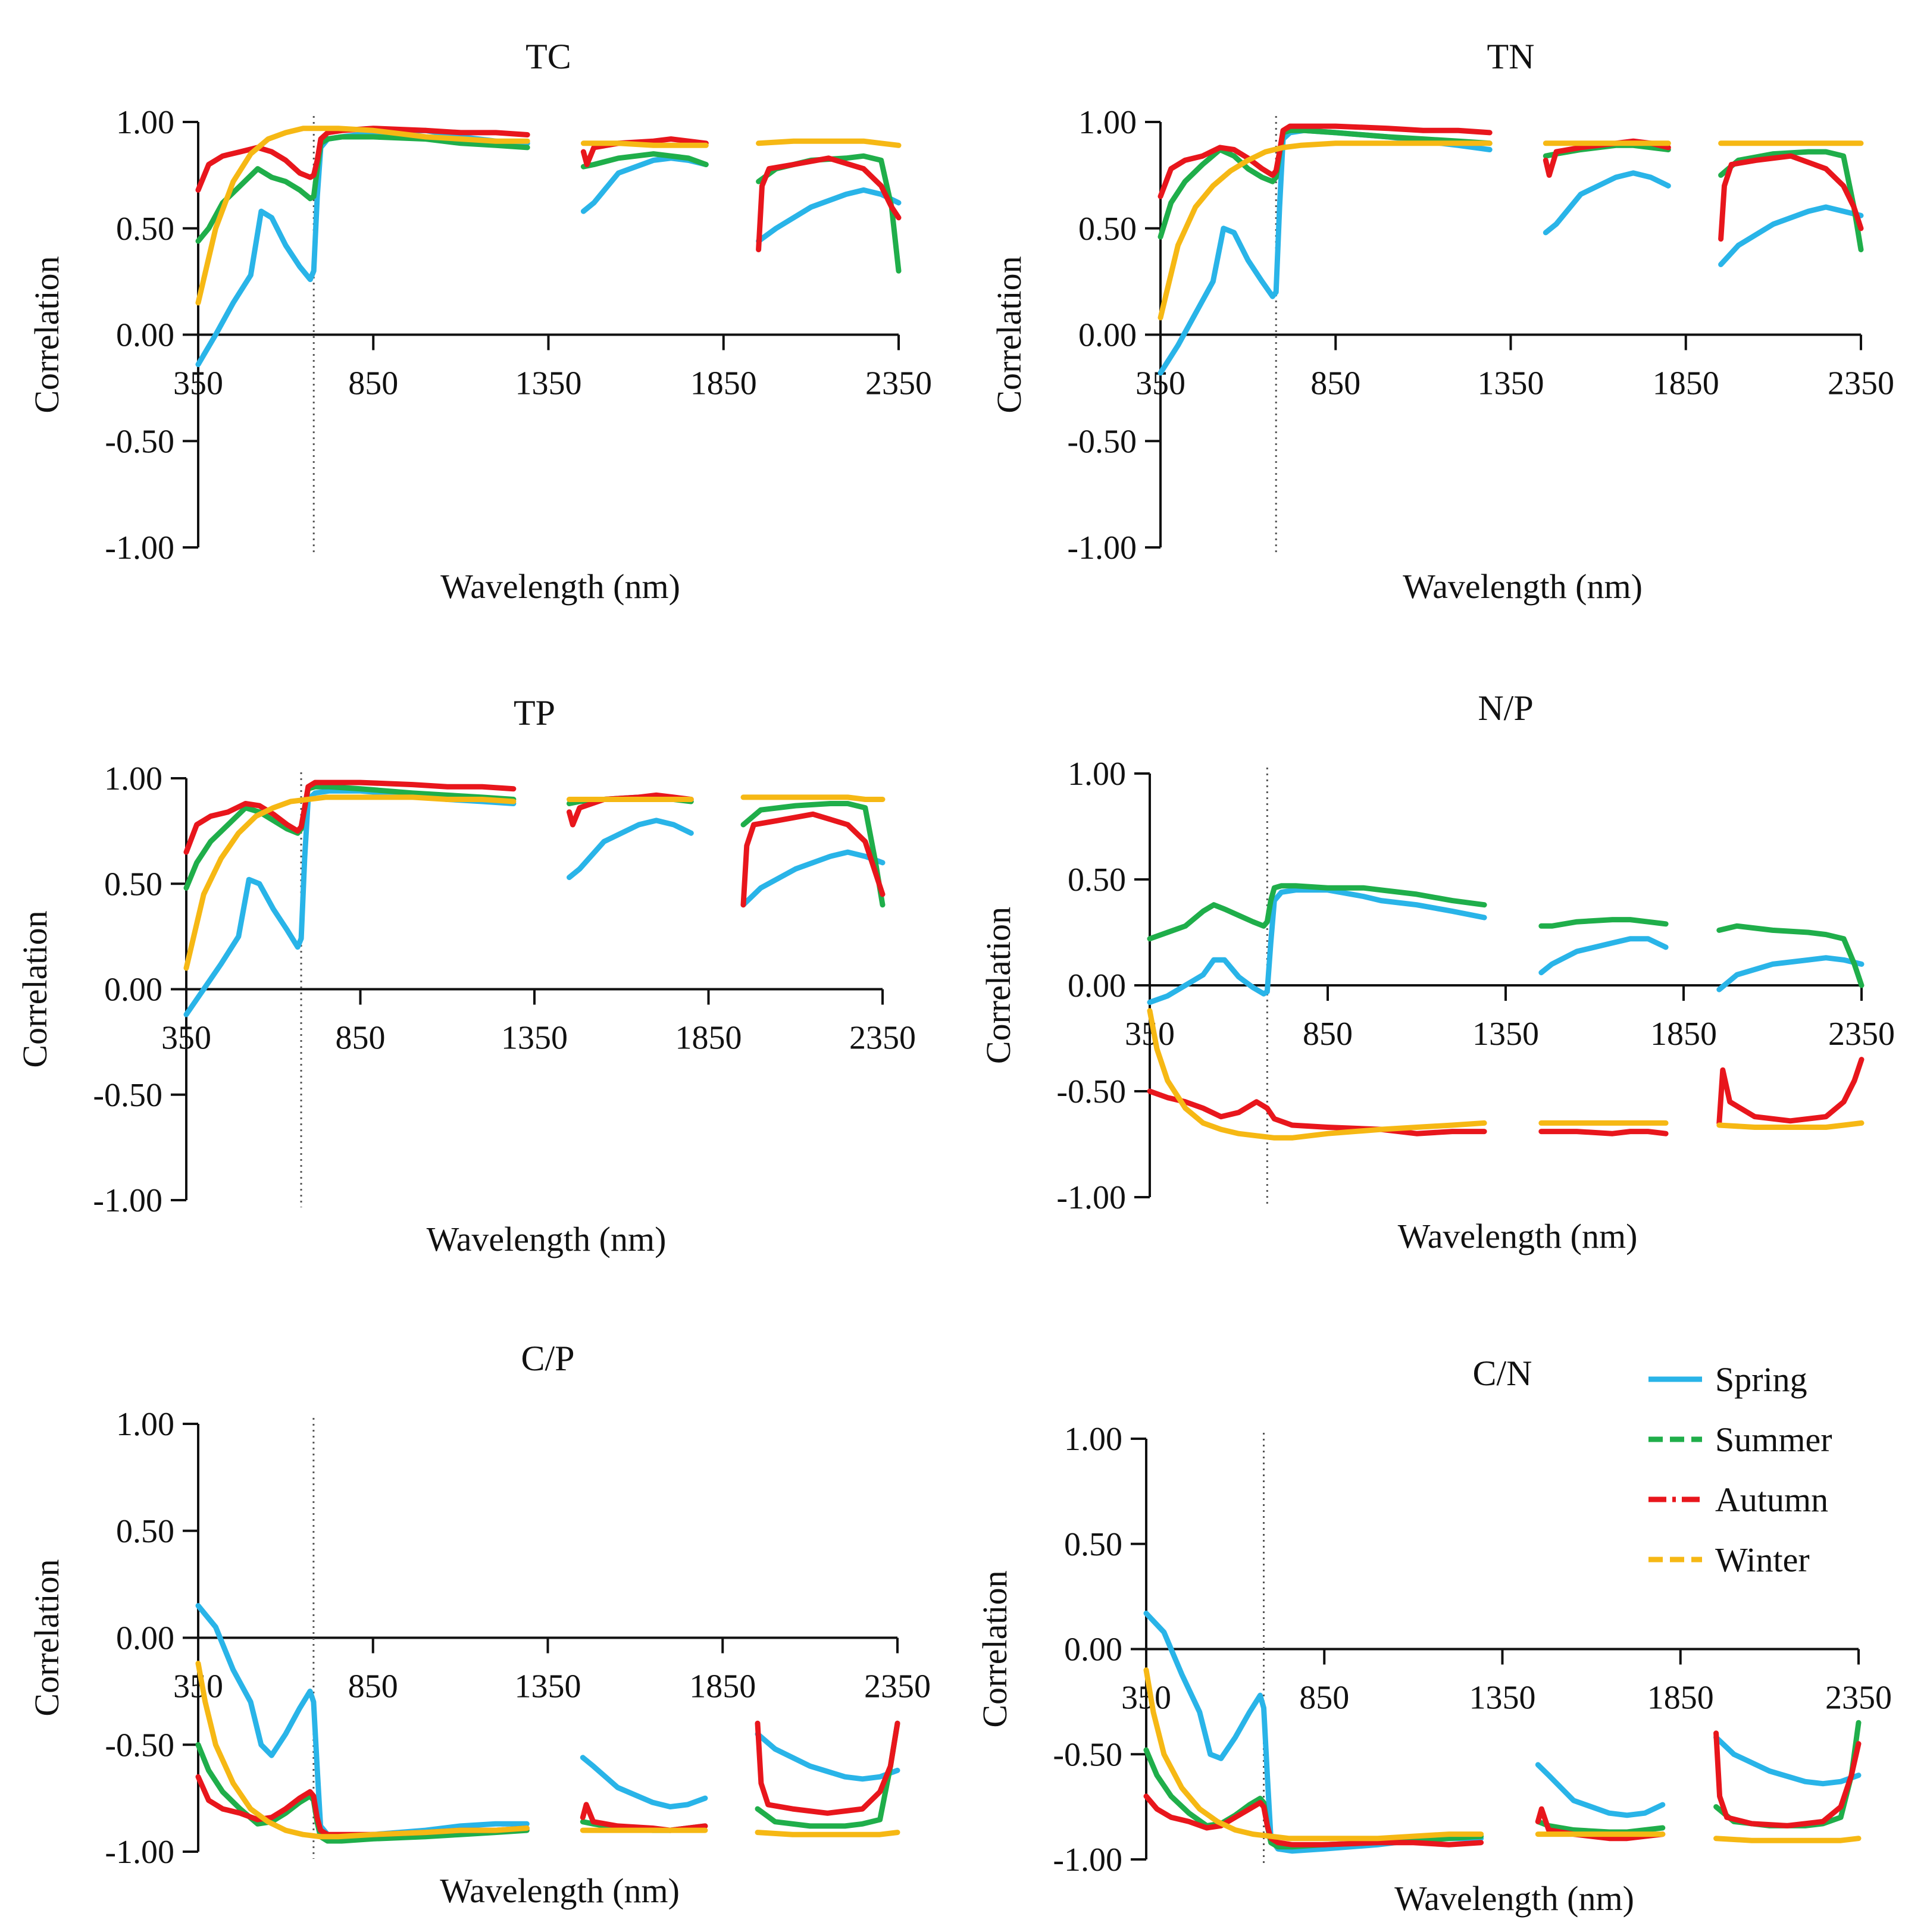 The height and width of the screenshot is (1932, 1927). What do you see at coordinates (1505, 708) in the screenshot?
I see `chart-title: N/P` at bounding box center [1505, 708].